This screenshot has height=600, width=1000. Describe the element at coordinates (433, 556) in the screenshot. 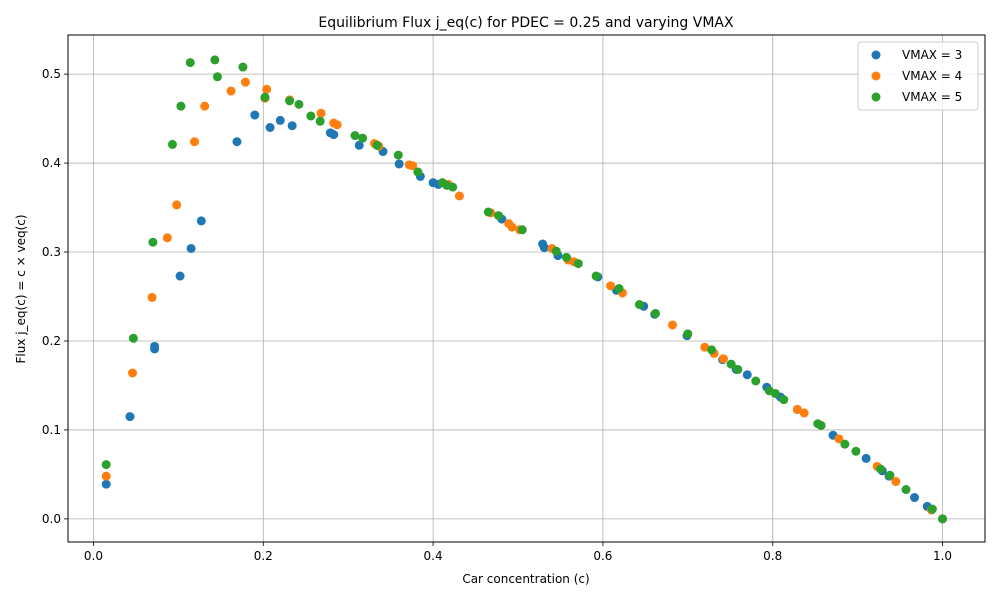

I see `x-tick-label: 0.4` at that location.